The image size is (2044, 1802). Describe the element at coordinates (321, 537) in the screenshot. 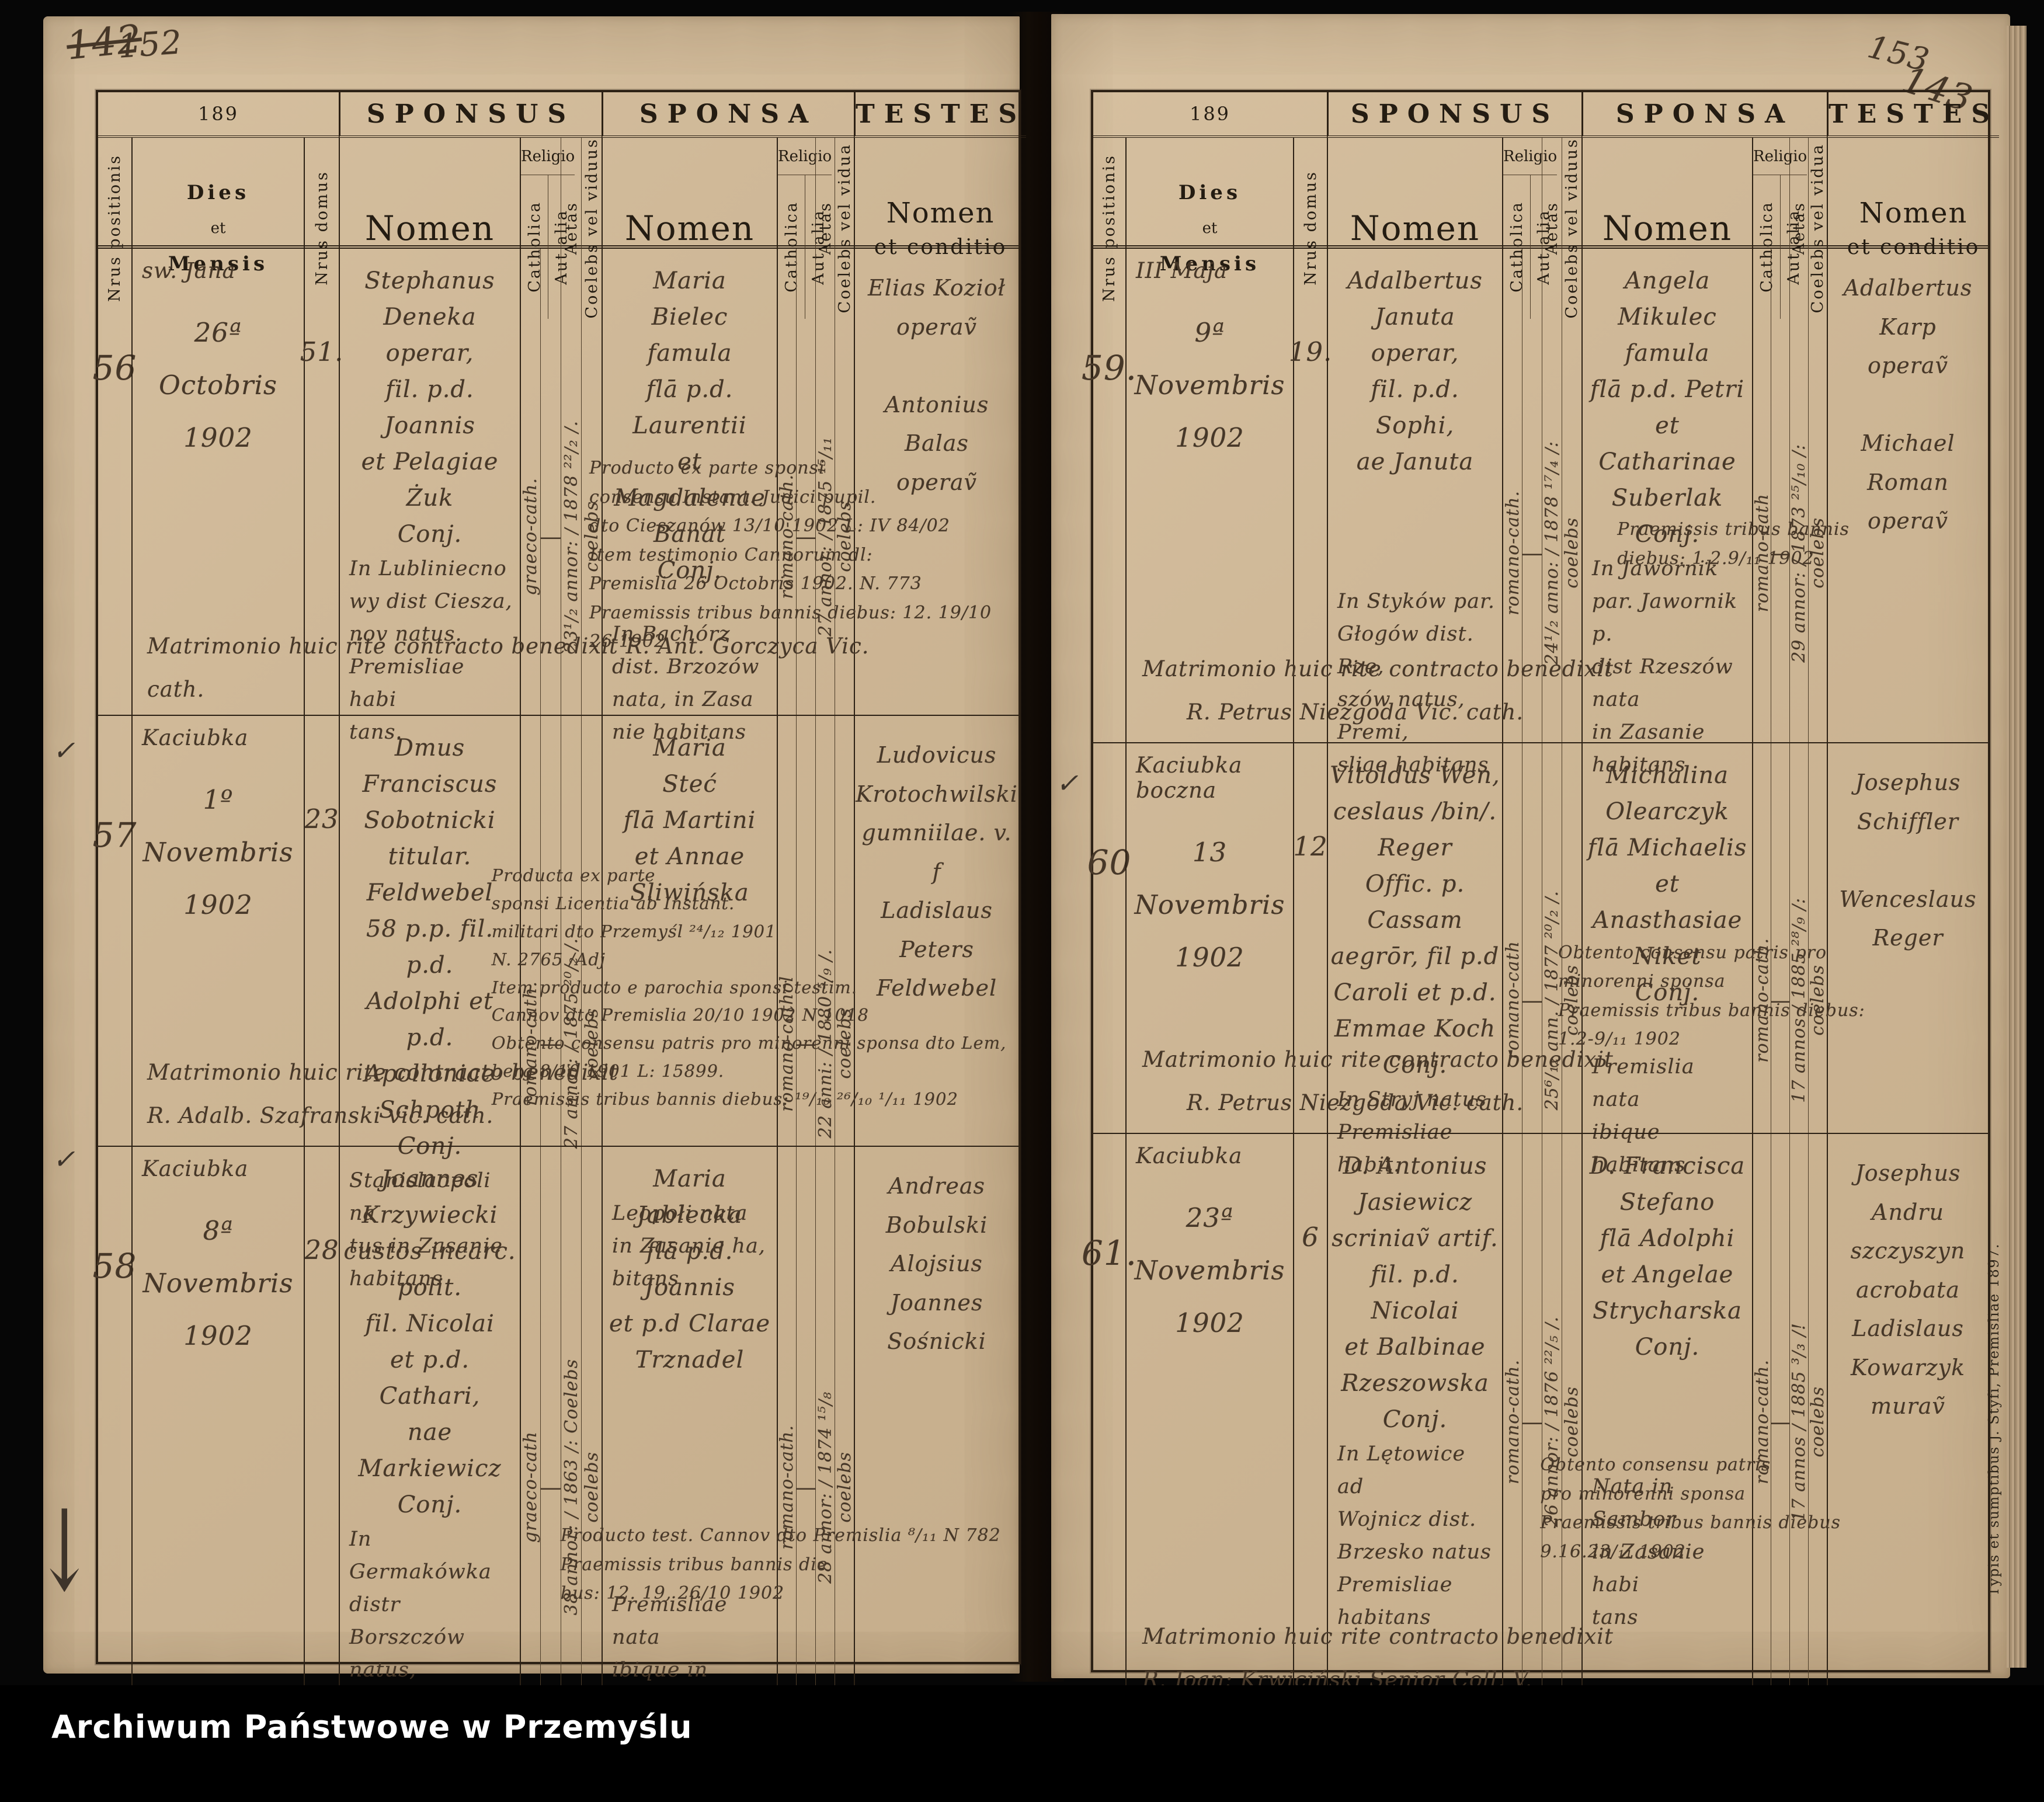

I see `house-number-cell: 51.` at that location.